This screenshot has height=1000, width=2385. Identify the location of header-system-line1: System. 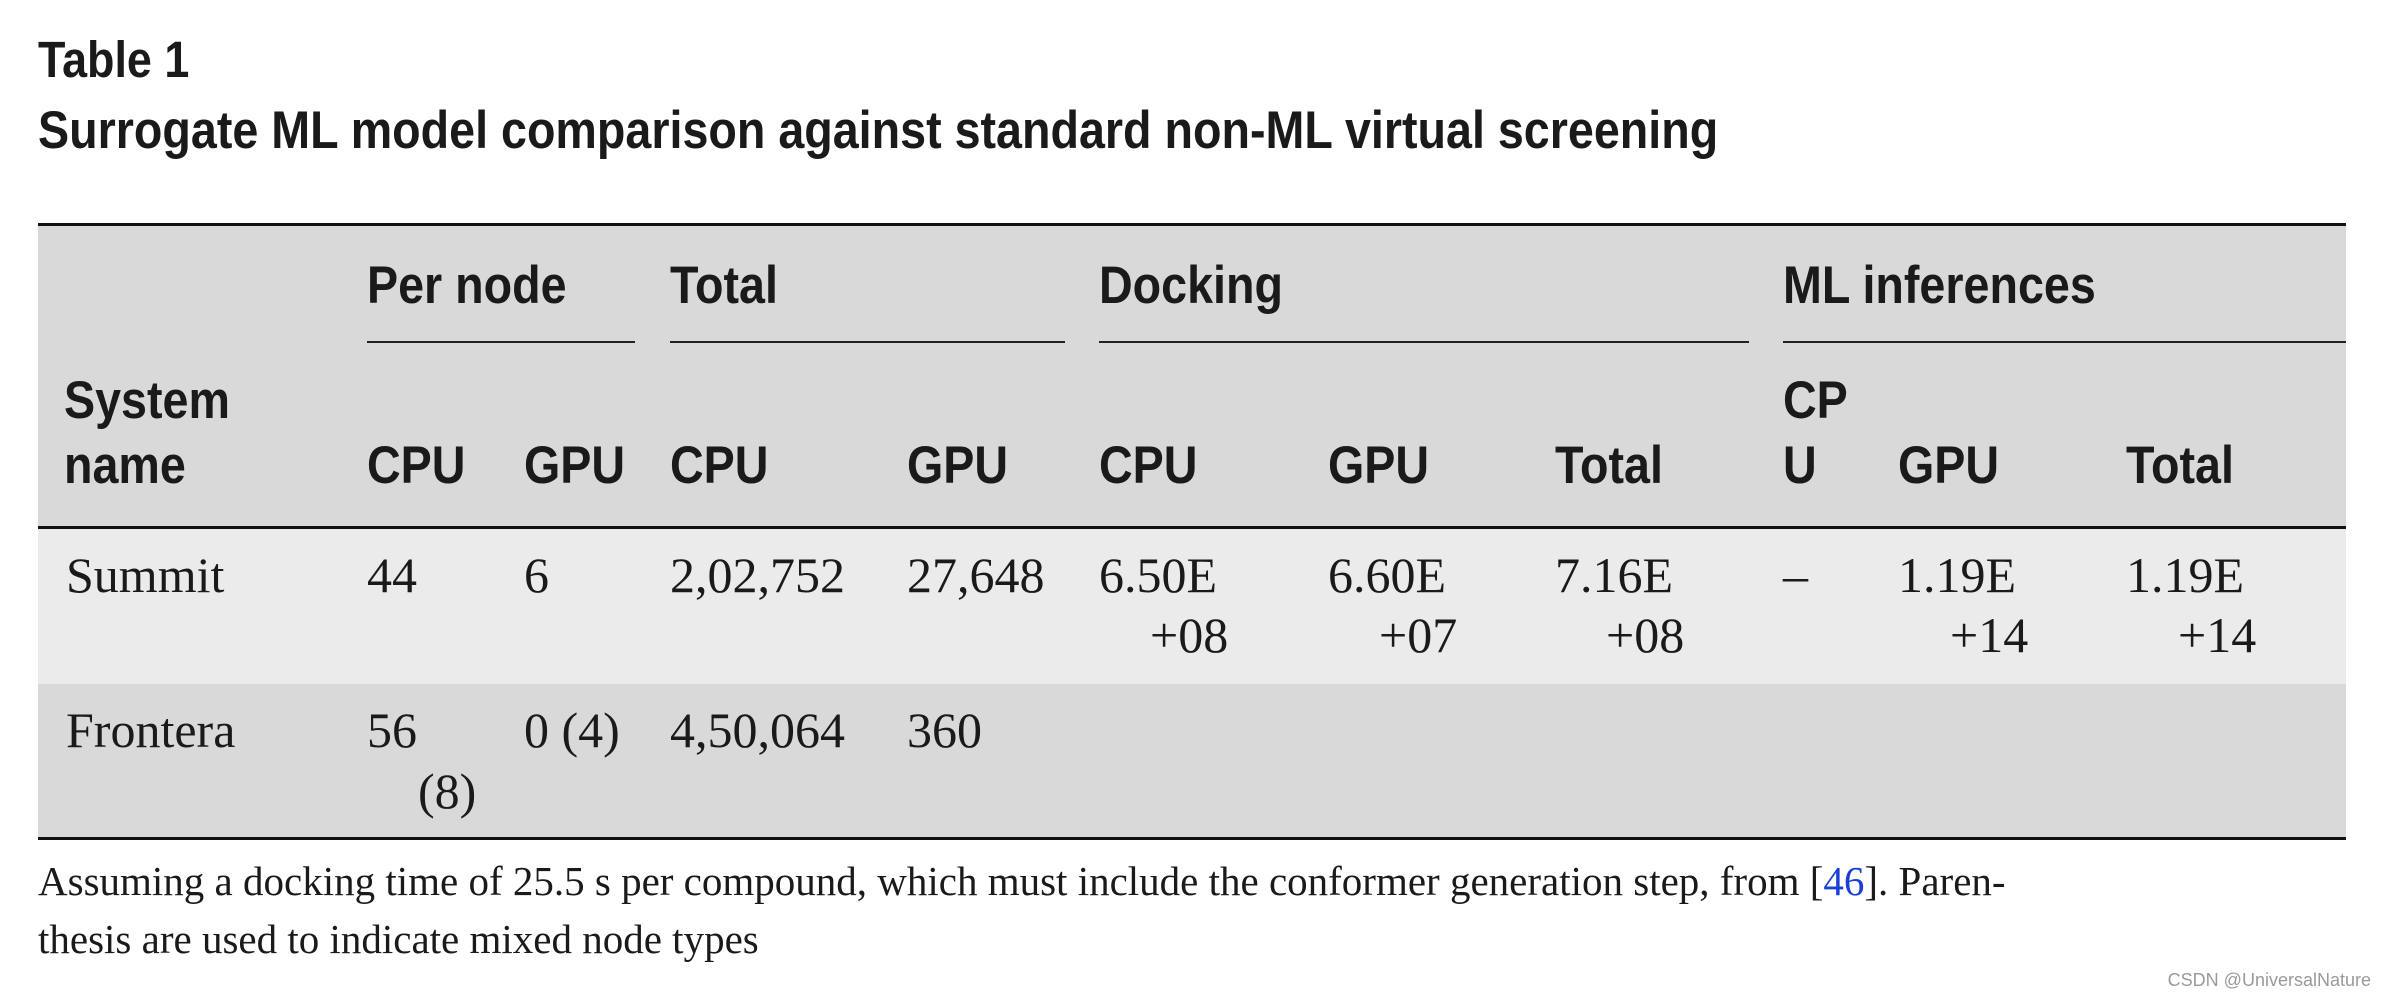
(147, 400).